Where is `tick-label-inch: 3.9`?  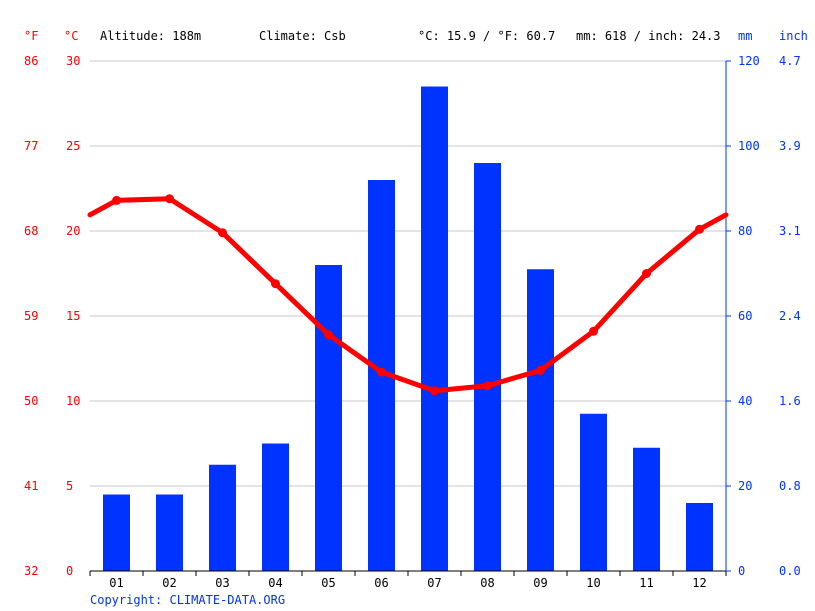
tick-label-inch: 3.9 is located at coordinates (790, 146).